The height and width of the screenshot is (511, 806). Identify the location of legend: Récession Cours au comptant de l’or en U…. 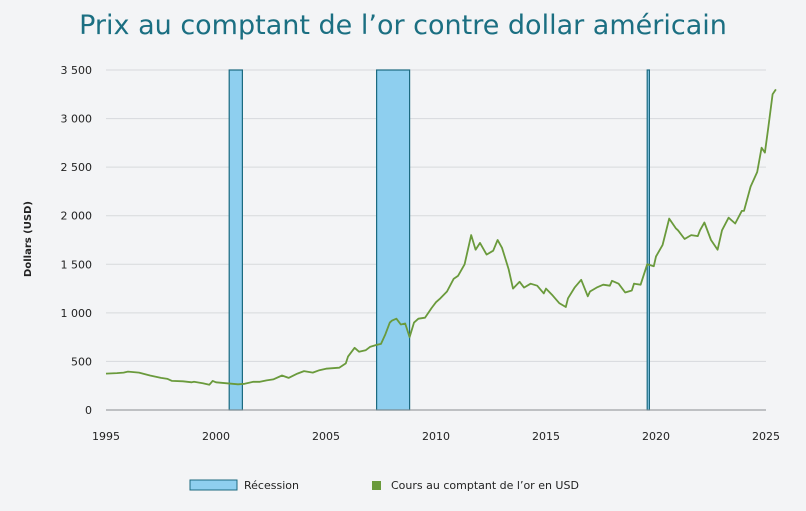
(384, 485).